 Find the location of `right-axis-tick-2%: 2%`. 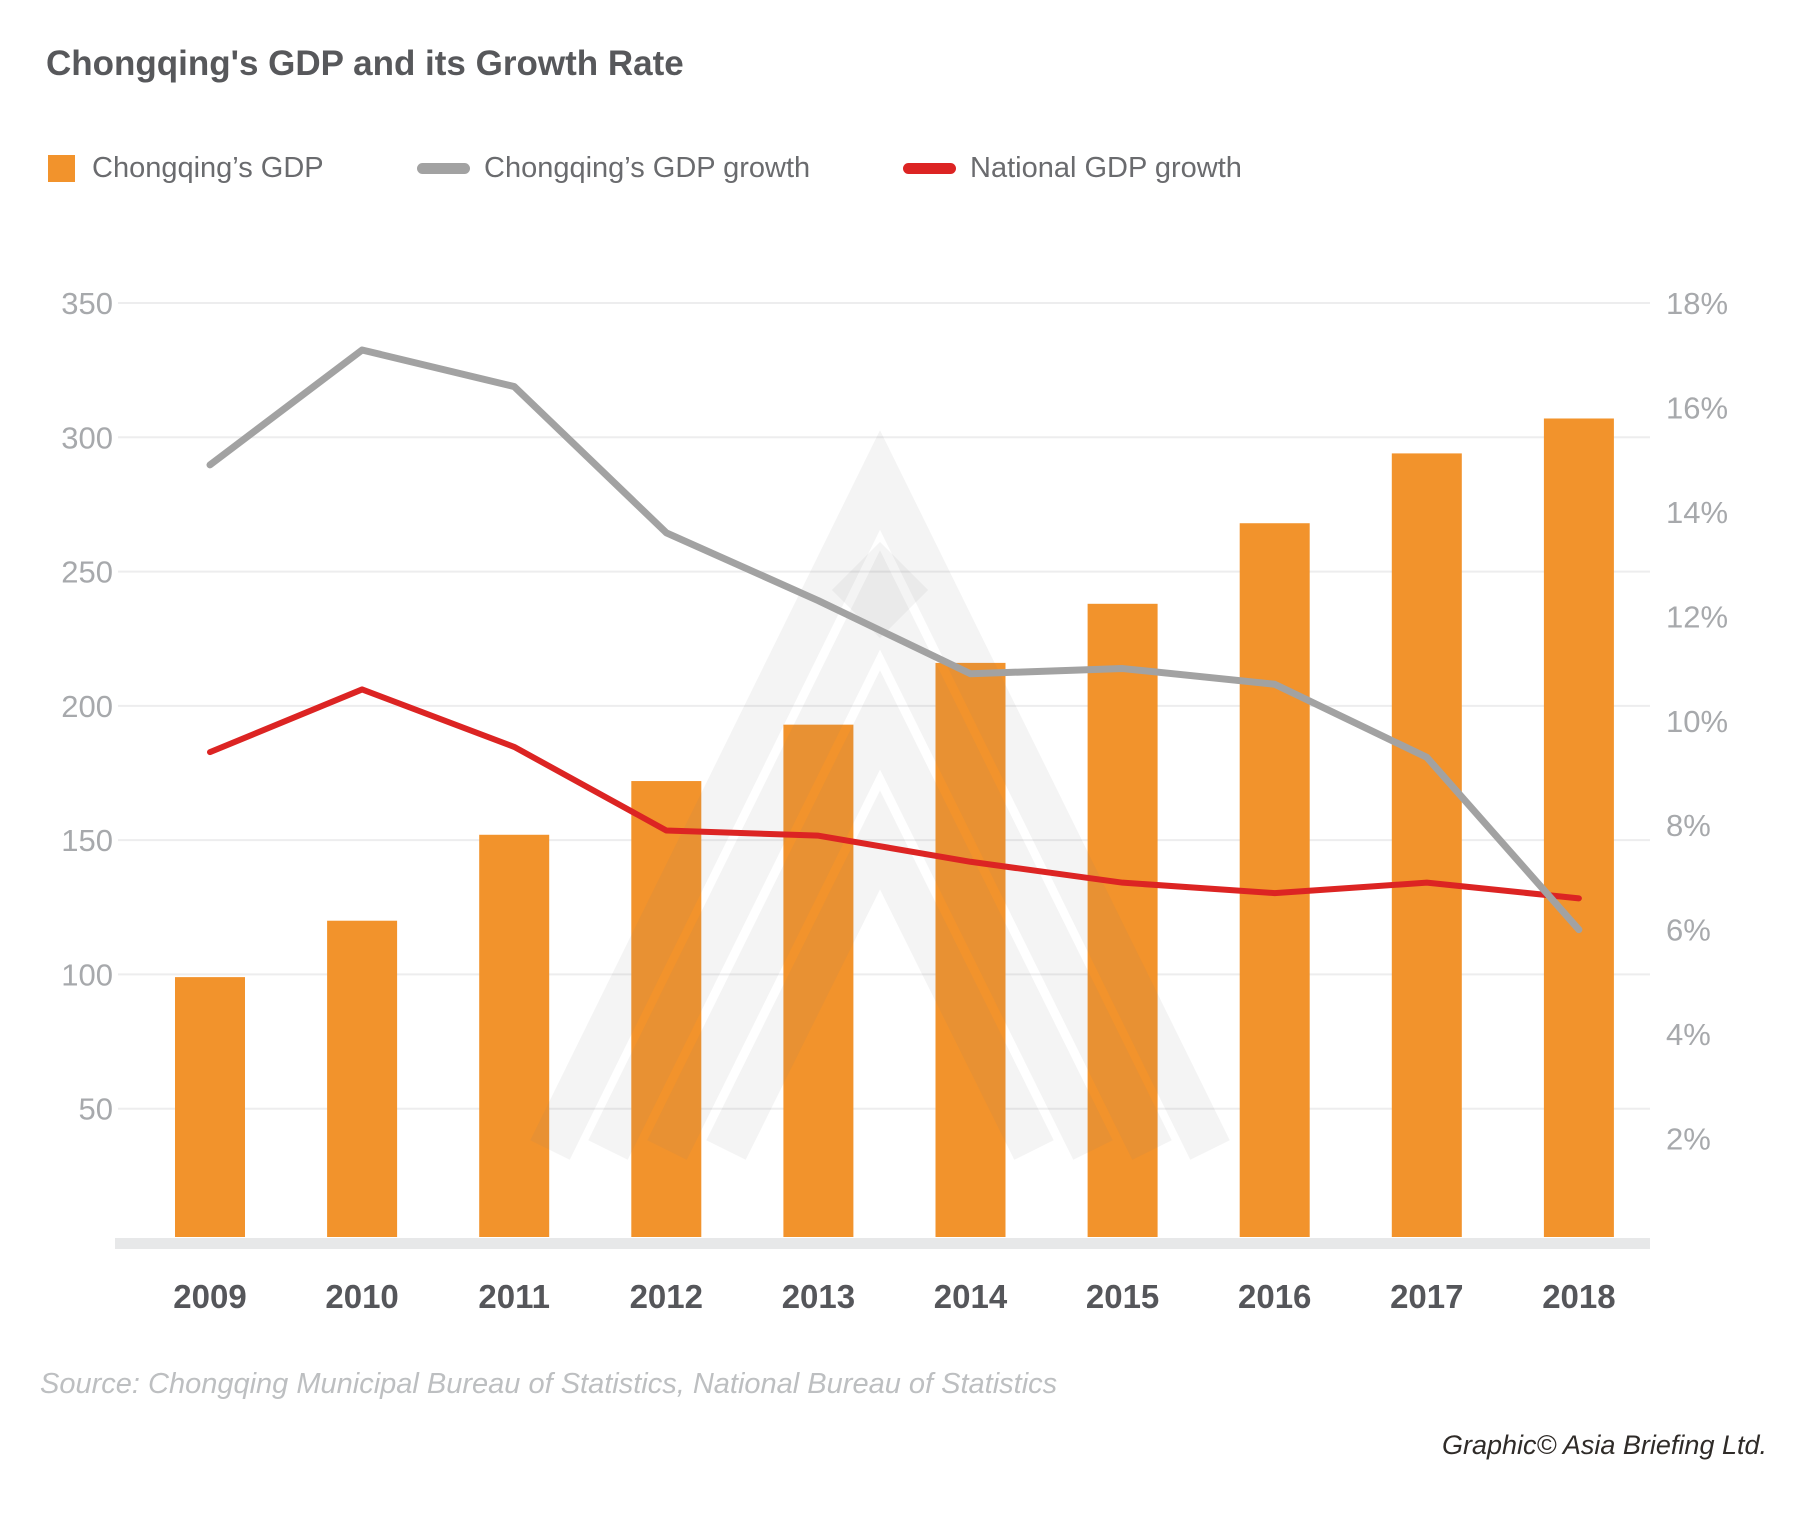

right-axis-tick-2%: 2% is located at coordinates (1688, 1139).